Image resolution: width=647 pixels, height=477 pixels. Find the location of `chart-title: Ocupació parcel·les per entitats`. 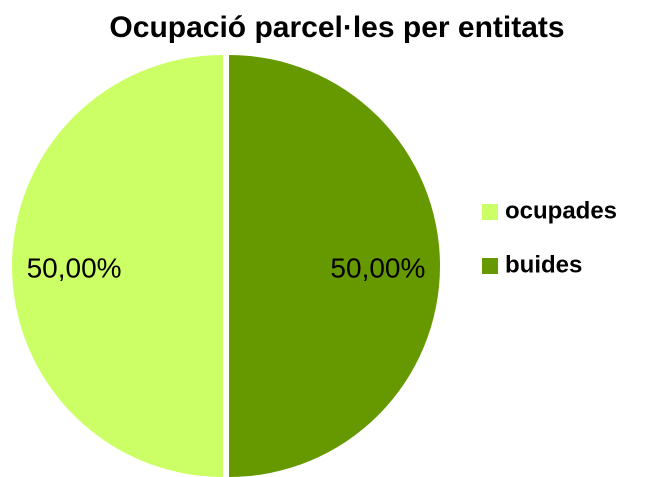

chart-title: Ocupació parcel·les per entitats is located at coordinates (336, 27).